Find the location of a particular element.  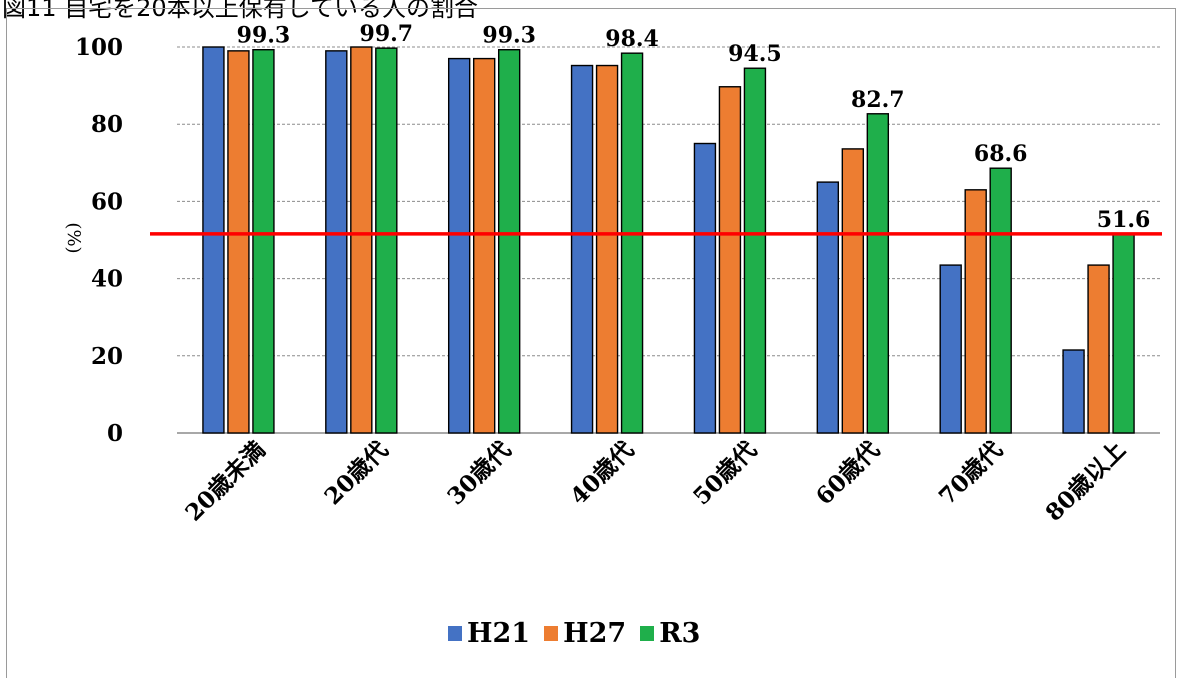

y-tick-label: 80 is located at coordinates (107, 124).